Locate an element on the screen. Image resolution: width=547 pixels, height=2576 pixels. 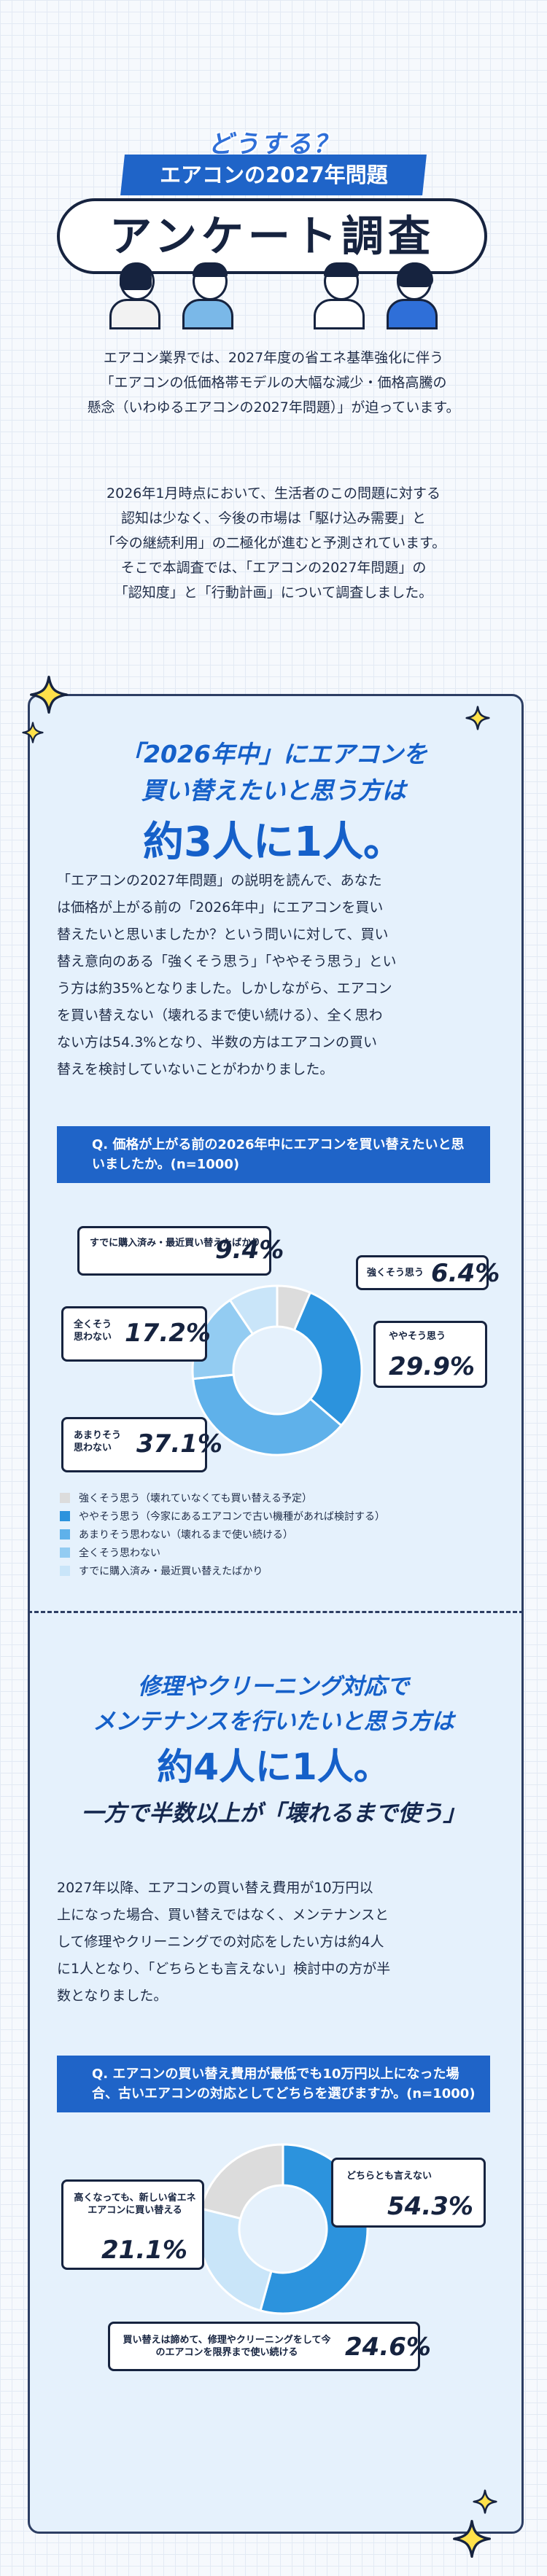
chart1-callout-somewhat-yes: ややそう思う 29.9% is located at coordinates (430, 1355).